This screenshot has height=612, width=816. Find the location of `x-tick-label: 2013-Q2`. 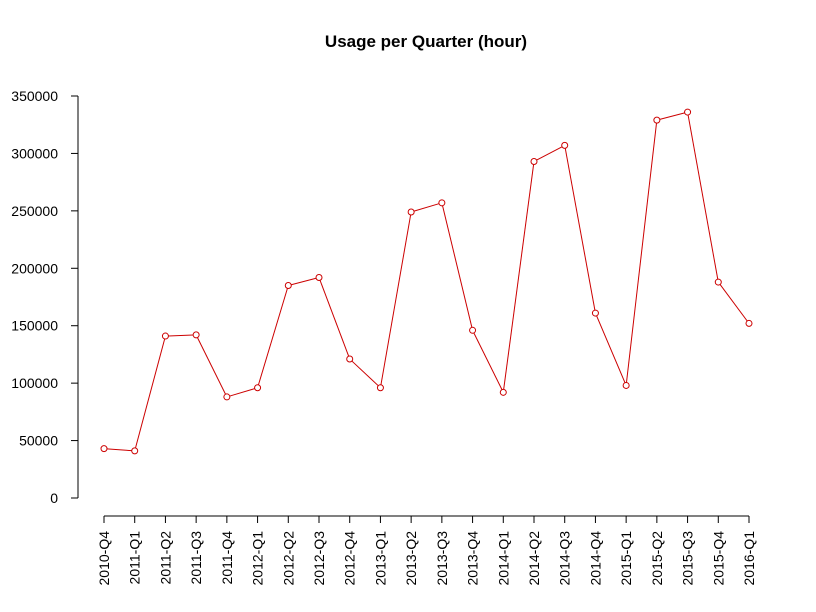

x-tick-label: 2013-Q2 is located at coordinates (411, 558).